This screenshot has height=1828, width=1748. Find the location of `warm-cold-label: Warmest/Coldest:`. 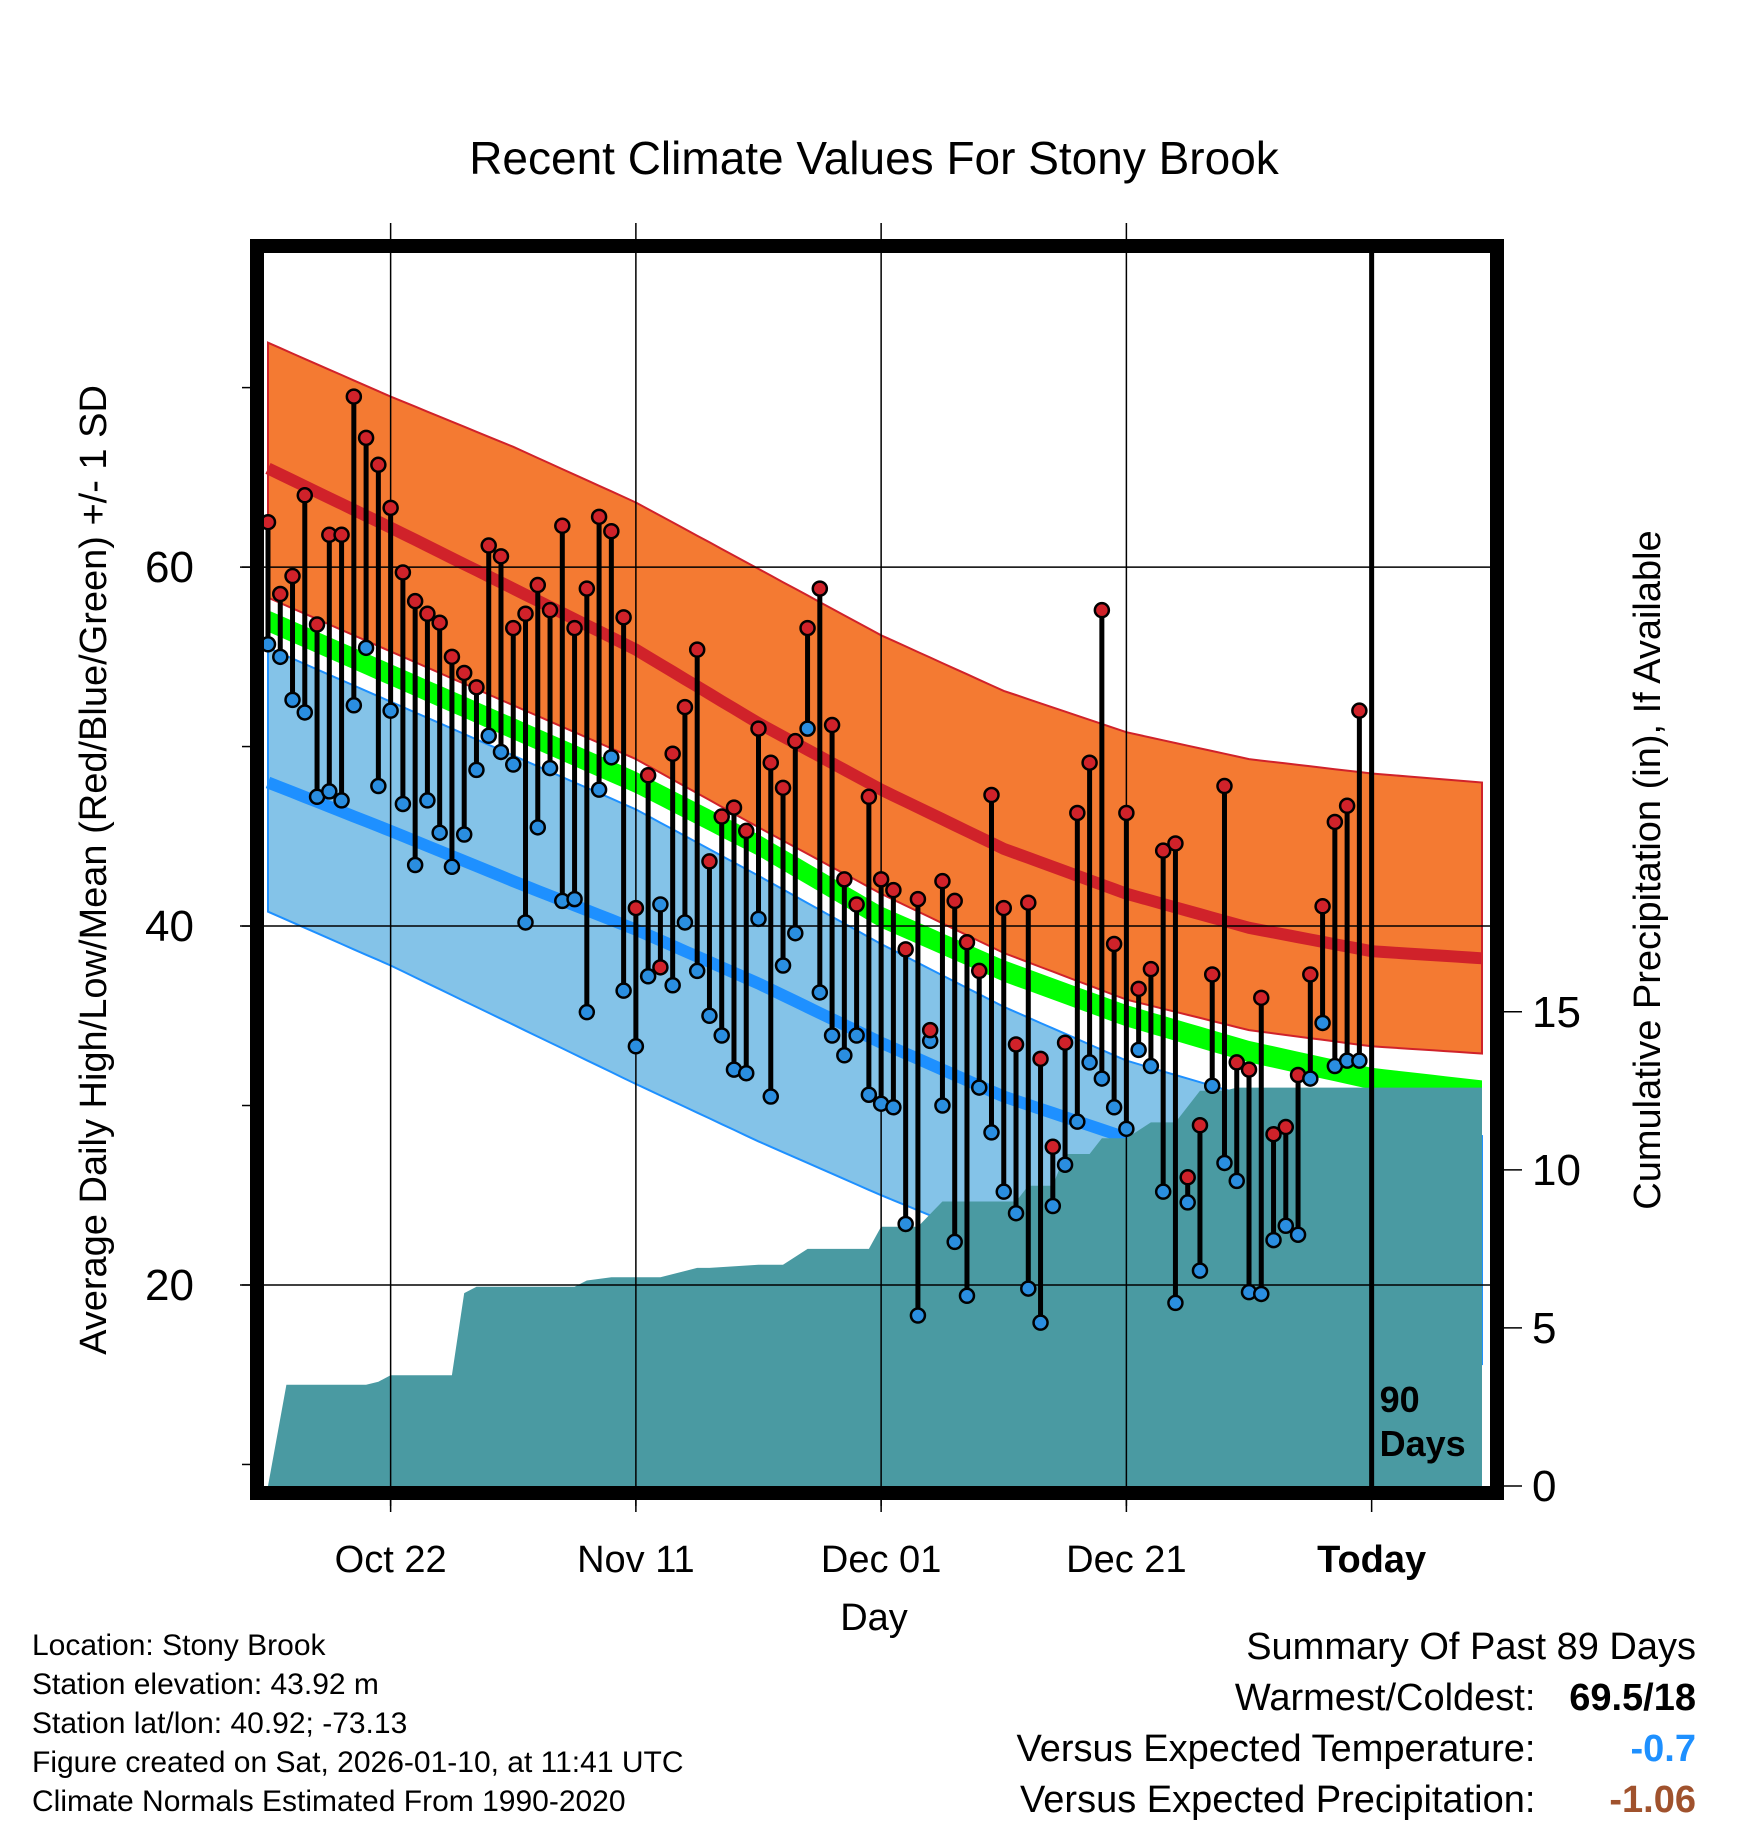

warm-cold-label: Warmest/Coldest: is located at coordinates (1385, 1698).